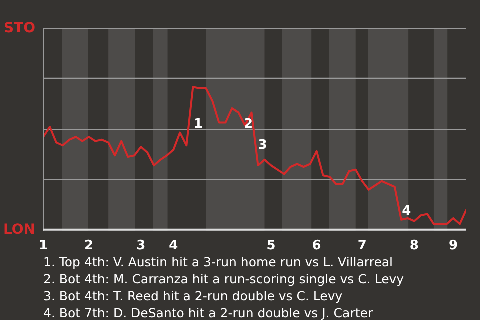  Describe the element at coordinates (173, 246) in the screenshot. I see `x-tick-label: 4` at that location.